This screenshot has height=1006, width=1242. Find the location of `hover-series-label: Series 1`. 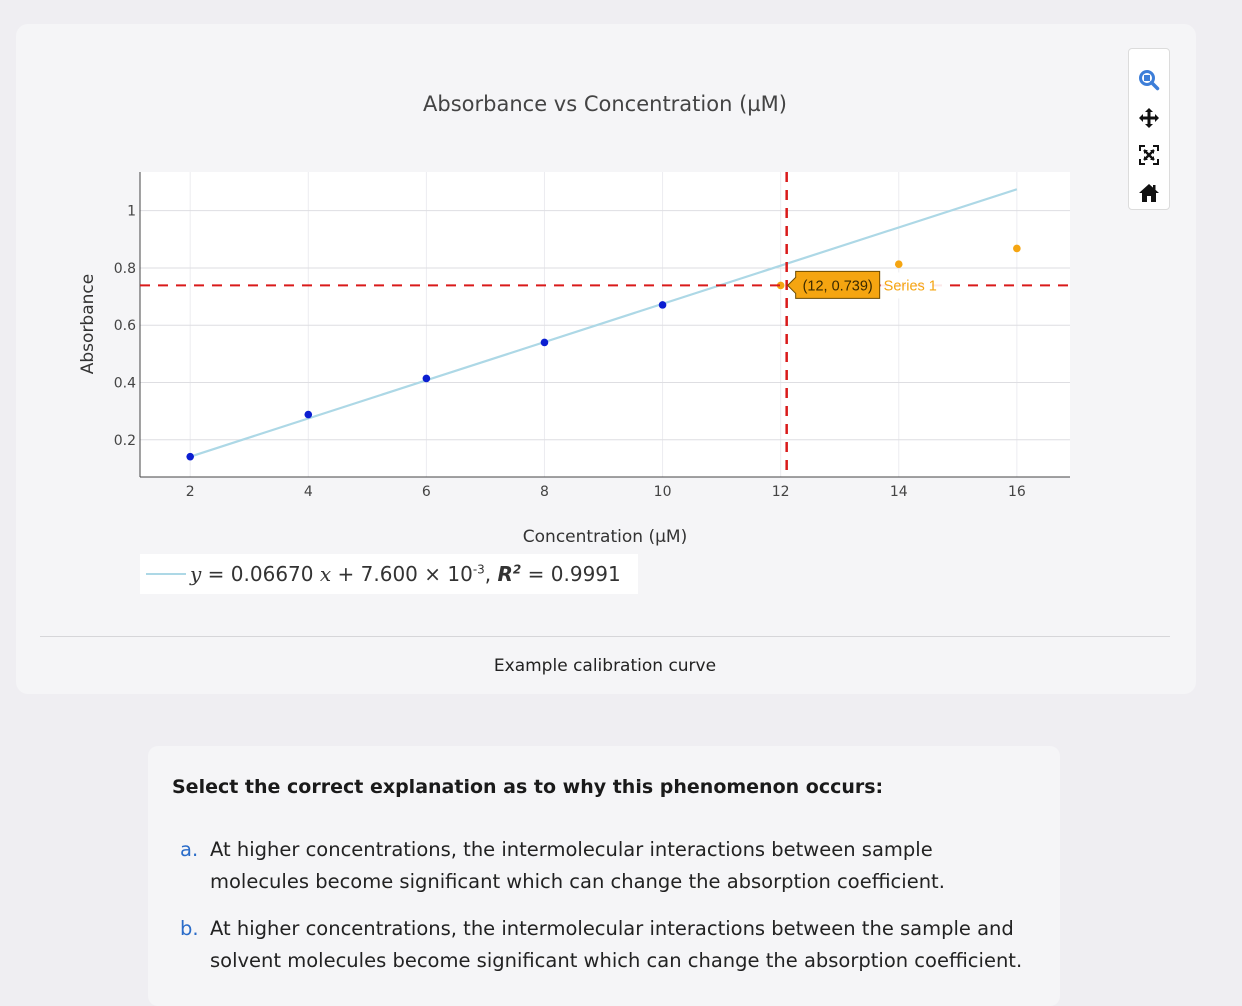

hover-series-label: Series 1 is located at coordinates (910, 286).